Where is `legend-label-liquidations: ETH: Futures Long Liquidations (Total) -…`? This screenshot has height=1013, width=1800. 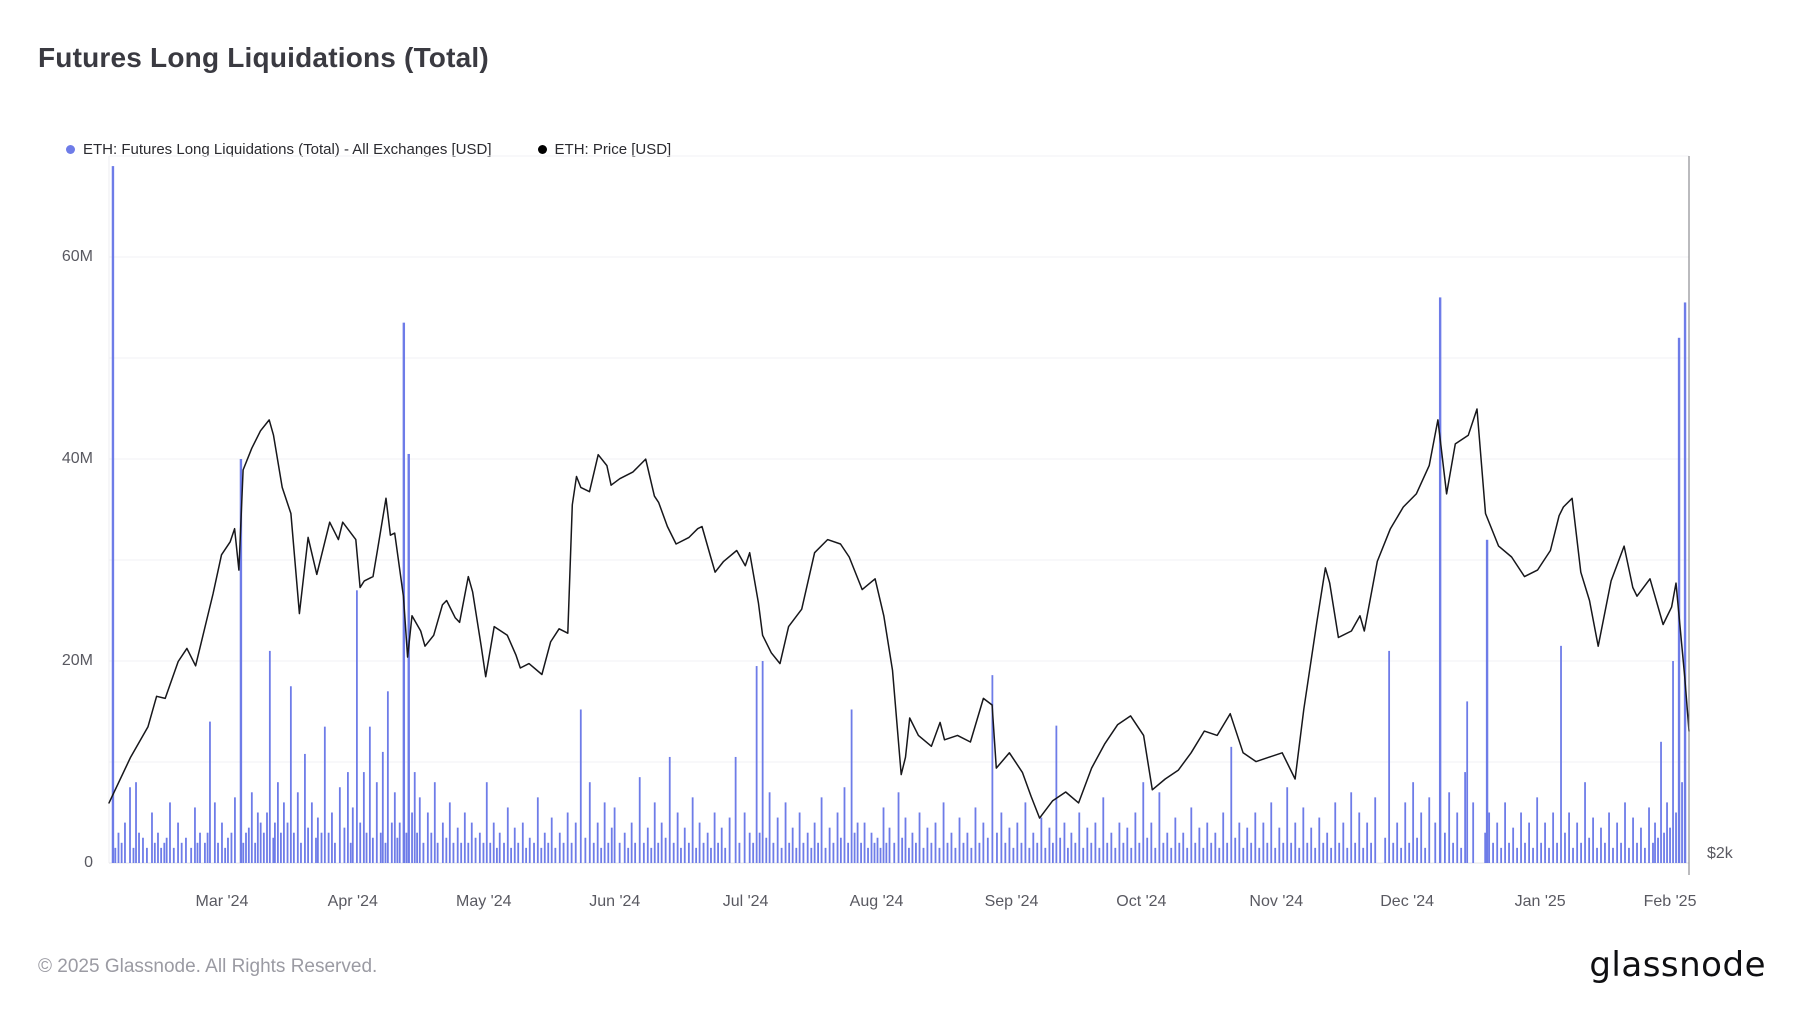
legend-label-liquidations: ETH: Futures Long Liquidations (Total) -… is located at coordinates (287, 149).